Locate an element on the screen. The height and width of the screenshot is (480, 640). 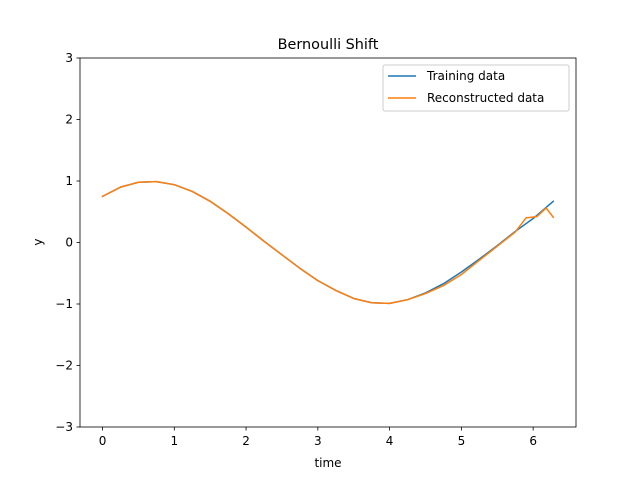
y-axis-ticks: −3 −2 −1 0 1 2 3 is located at coordinates (67, 242).